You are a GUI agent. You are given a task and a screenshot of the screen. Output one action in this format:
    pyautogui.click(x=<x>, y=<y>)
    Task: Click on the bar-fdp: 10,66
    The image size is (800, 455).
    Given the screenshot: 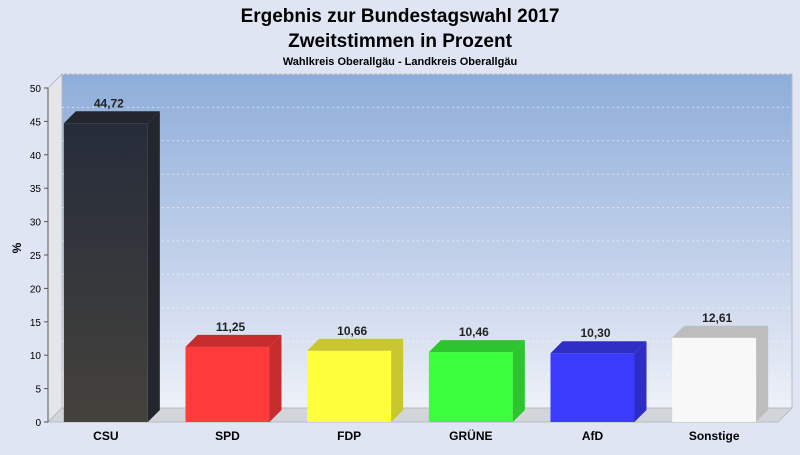 What is the action you would take?
    pyautogui.click(x=355, y=373)
    